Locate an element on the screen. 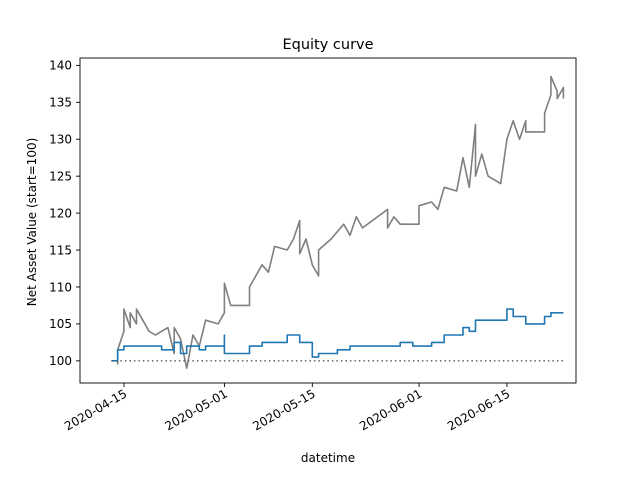 This screenshot has height=480, width=640. y-axis-label: Net Asset Value (start=100) is located at coordinates (32, 222).